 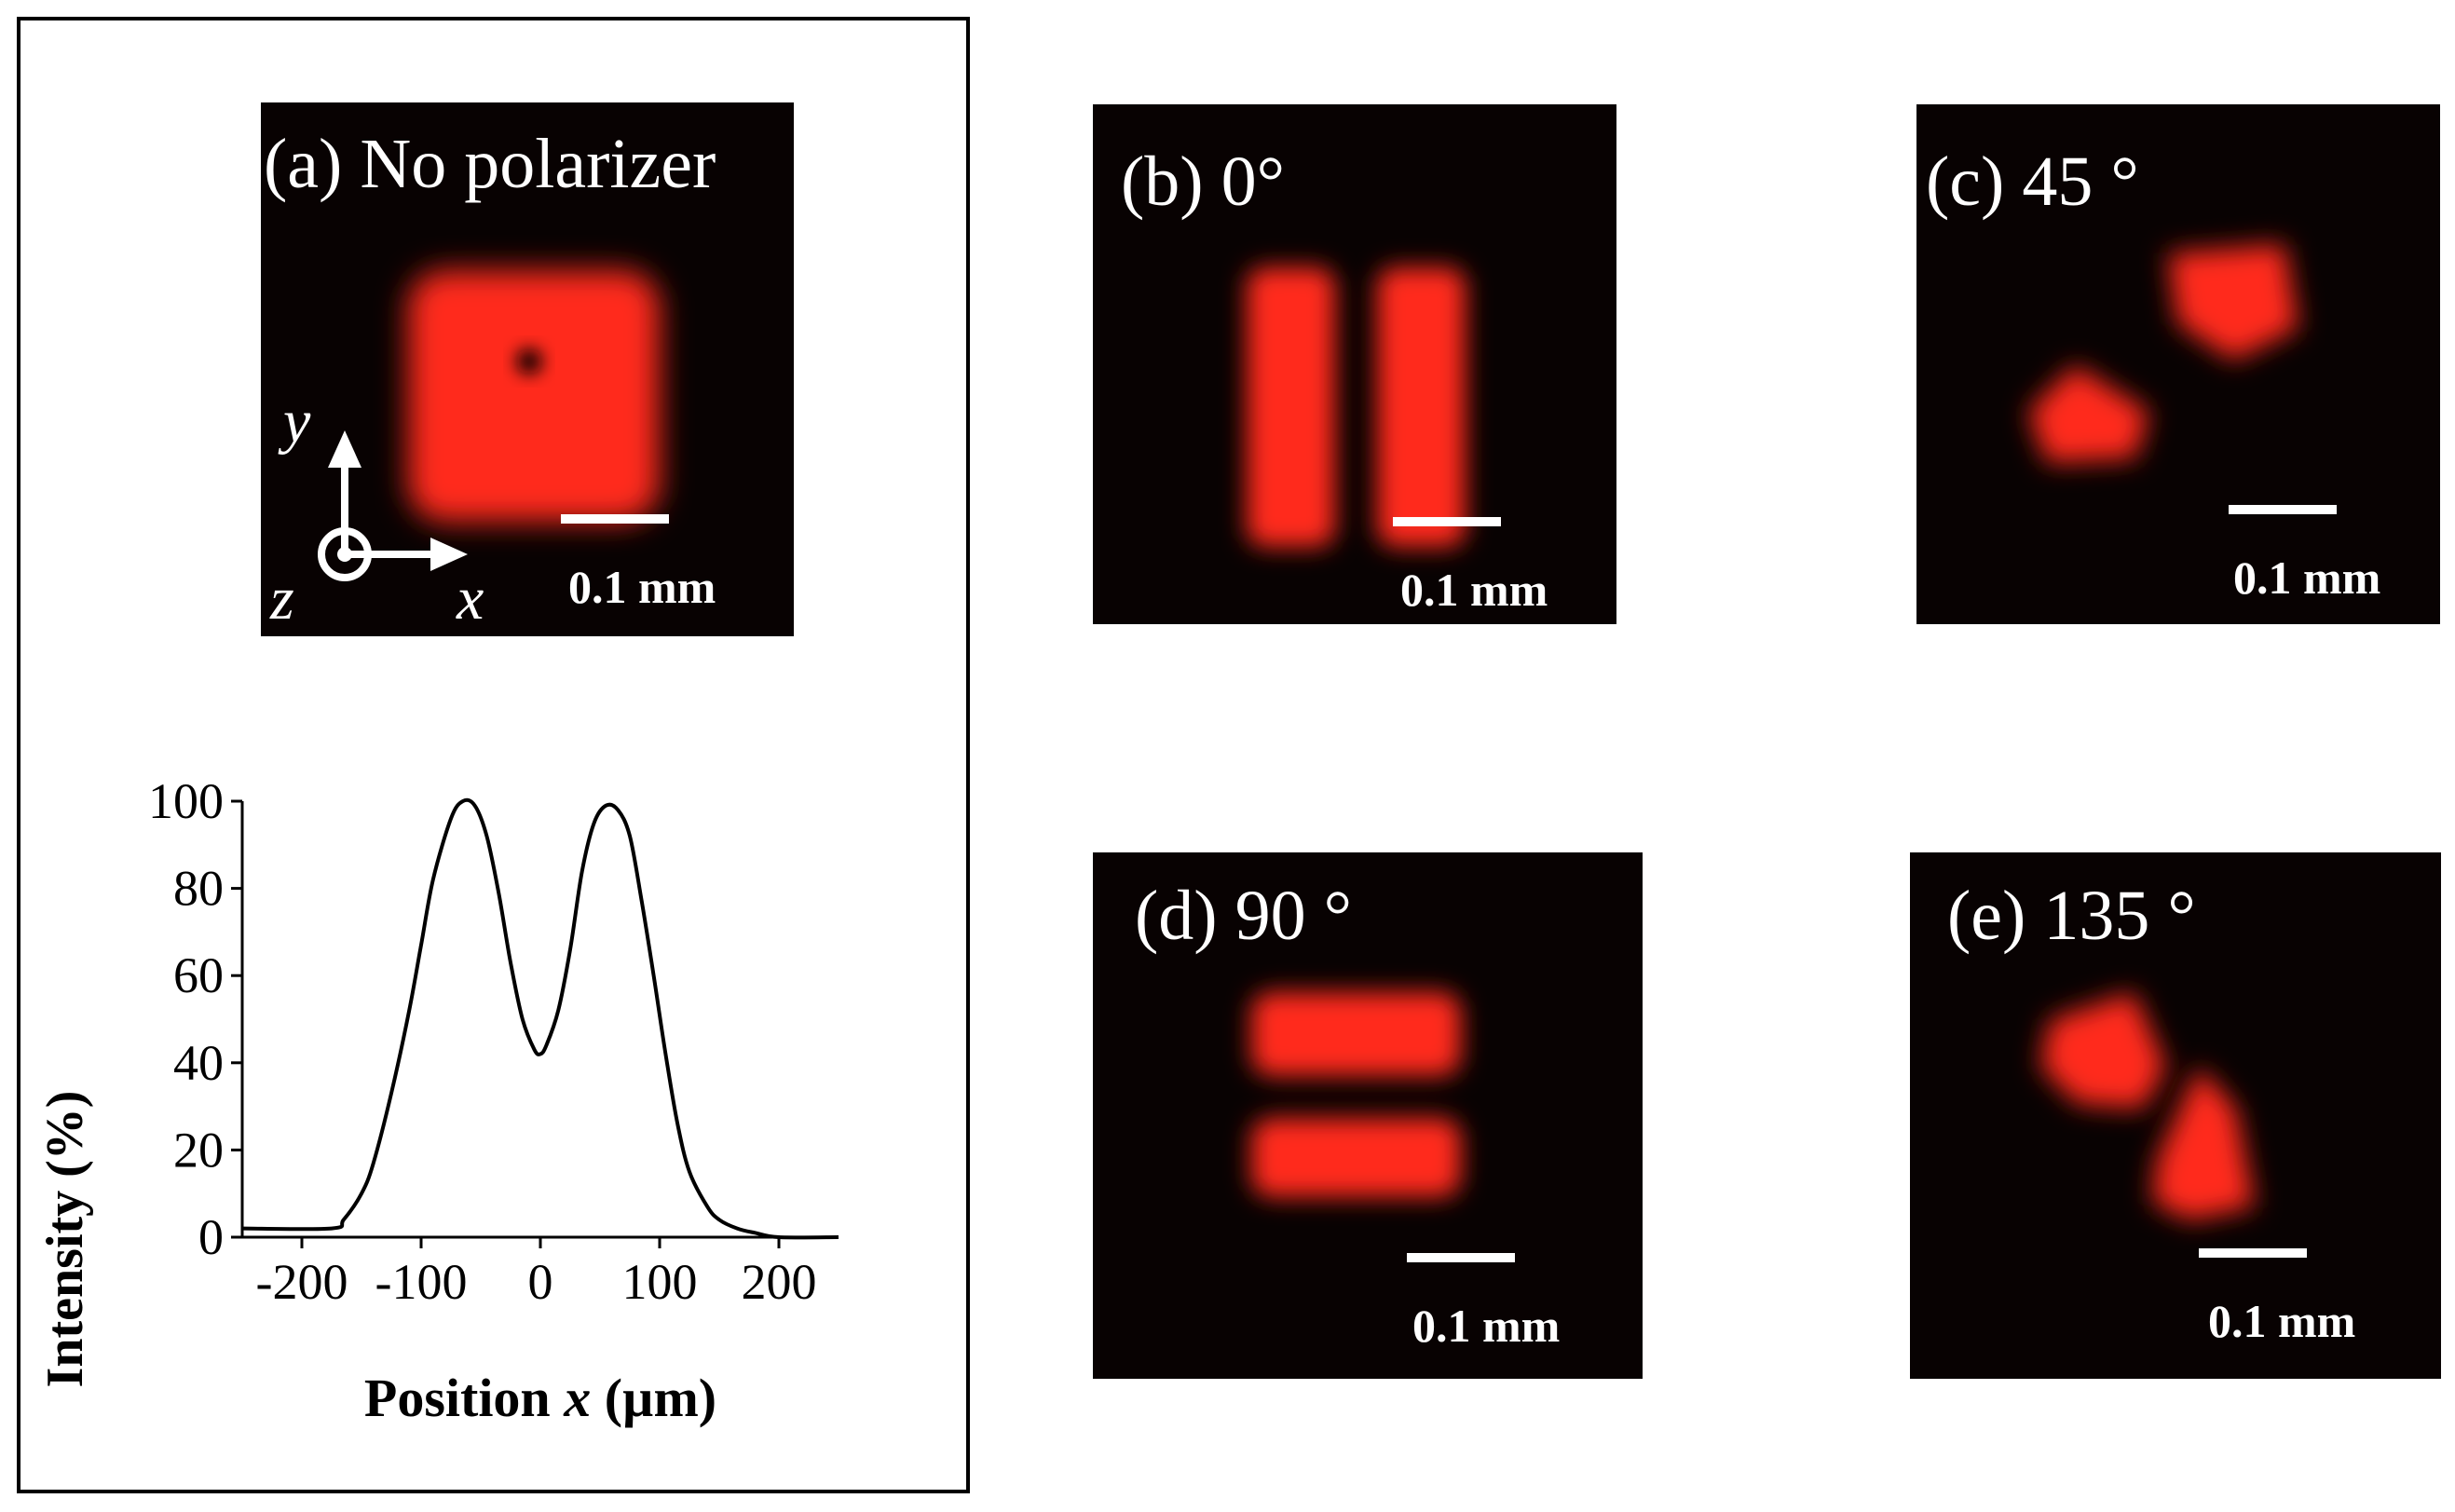 I want to click on x-tick-label: -200, so click(x=302, y=1282).